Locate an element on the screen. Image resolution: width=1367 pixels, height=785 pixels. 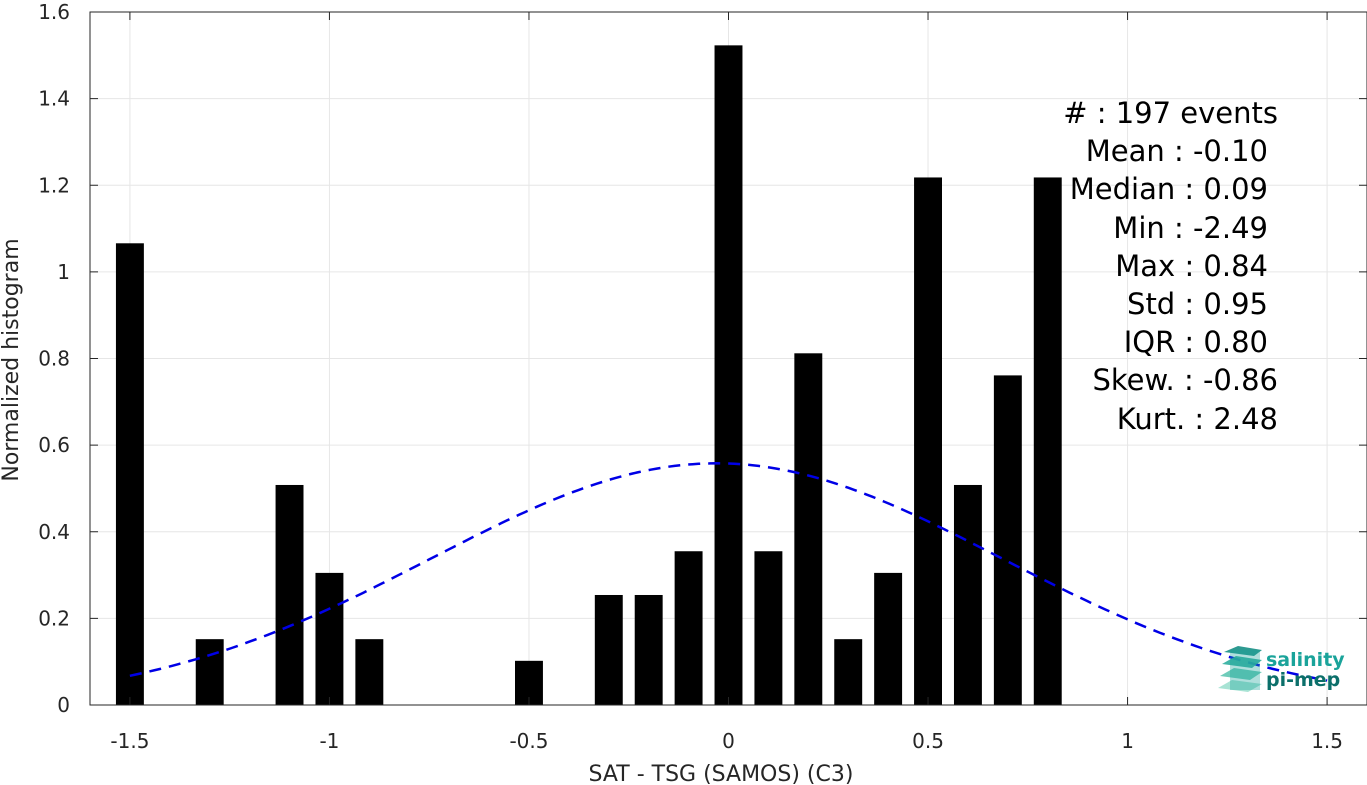
y-tick-label: 0.8 is located at coordinates (54, 359).